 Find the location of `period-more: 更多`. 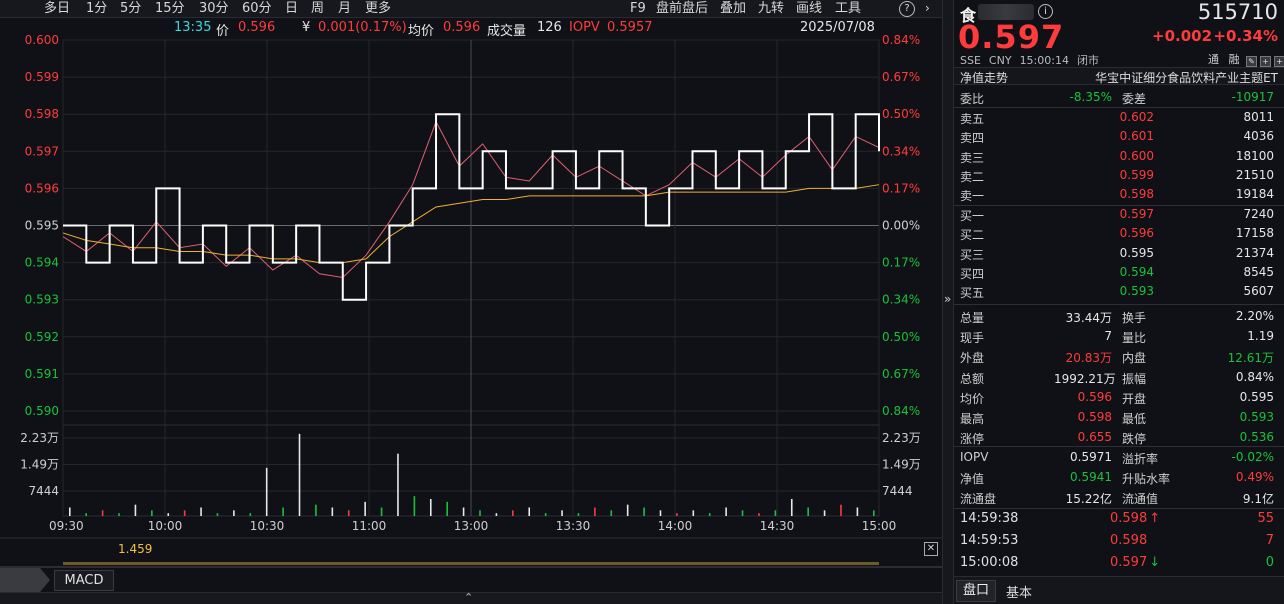

period-more: 更多 is located at coordinates (378, 8).